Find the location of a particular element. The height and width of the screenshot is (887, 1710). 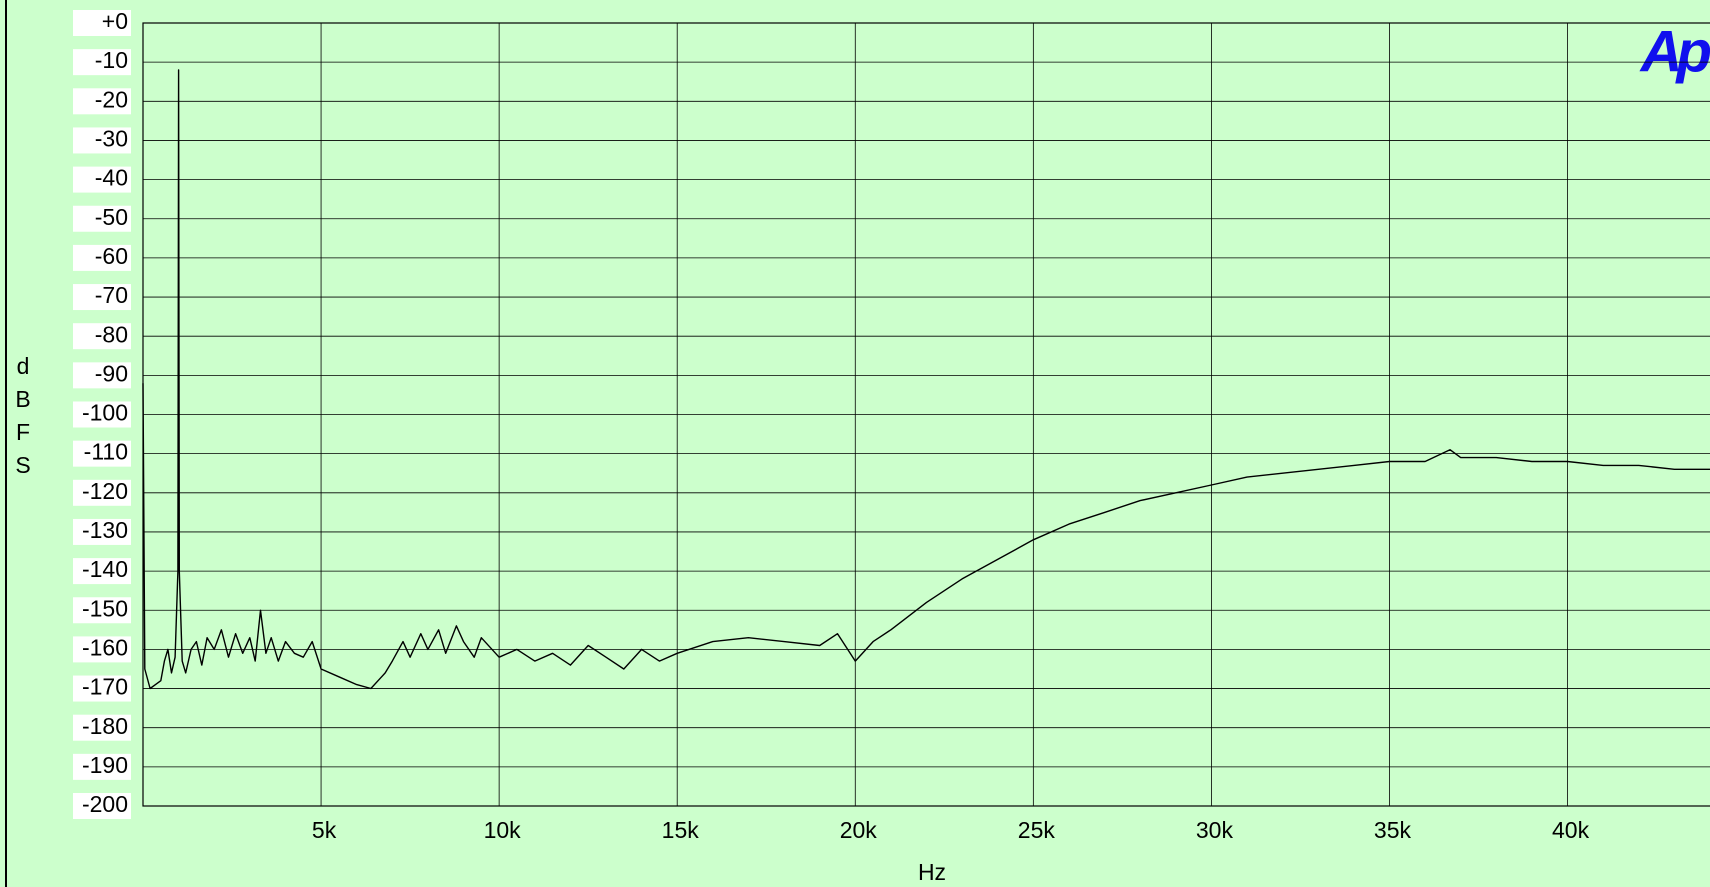

x-tick-label: 25k is located at coordinates (1037, 830).